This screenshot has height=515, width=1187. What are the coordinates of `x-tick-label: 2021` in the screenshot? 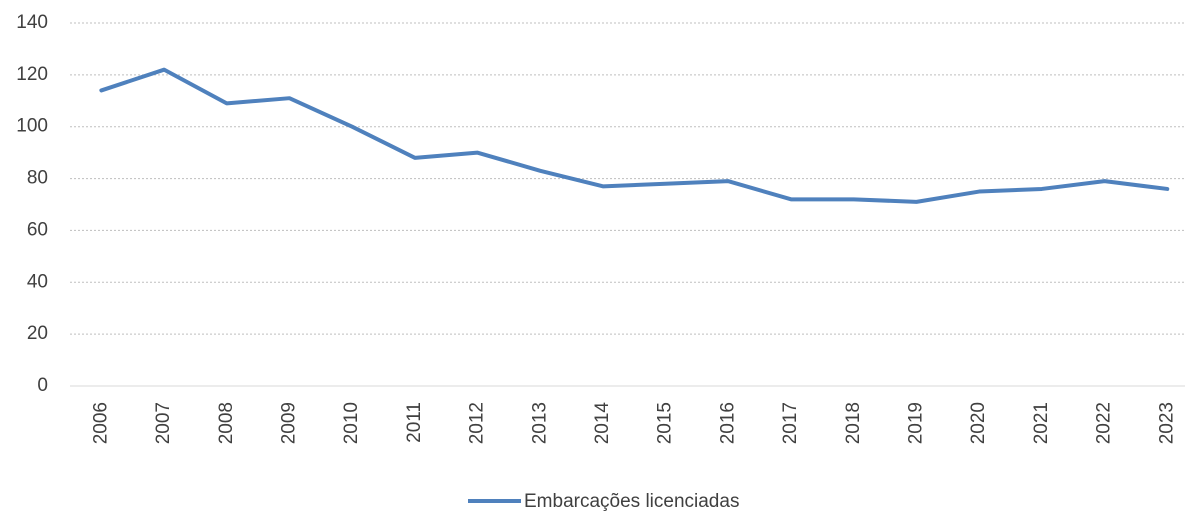 It's located at (1041, 423).